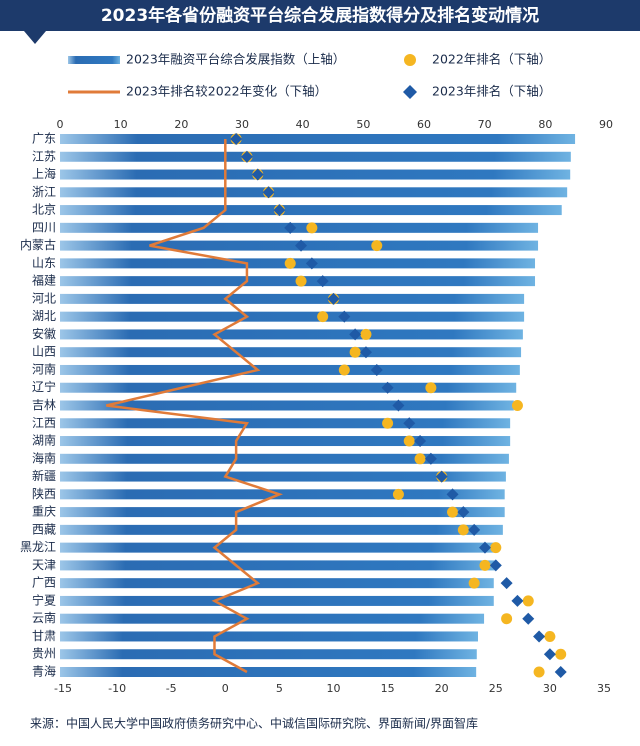 Image resolution: width=640 pixels, height=746 pixels. I want to click on category-label: 辽宁, so click(44, 386).